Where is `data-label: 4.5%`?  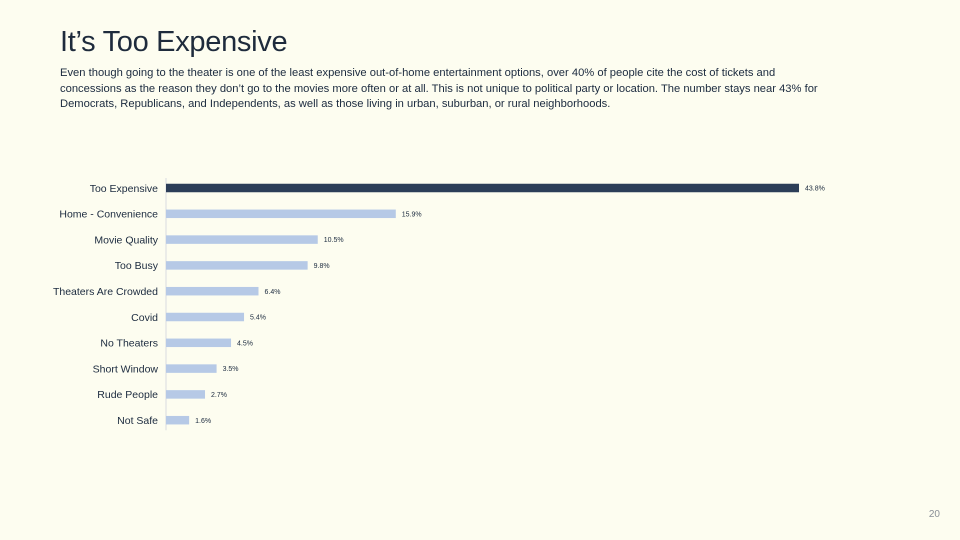 data-label: 4.5% is located at coordinates (245, 343).